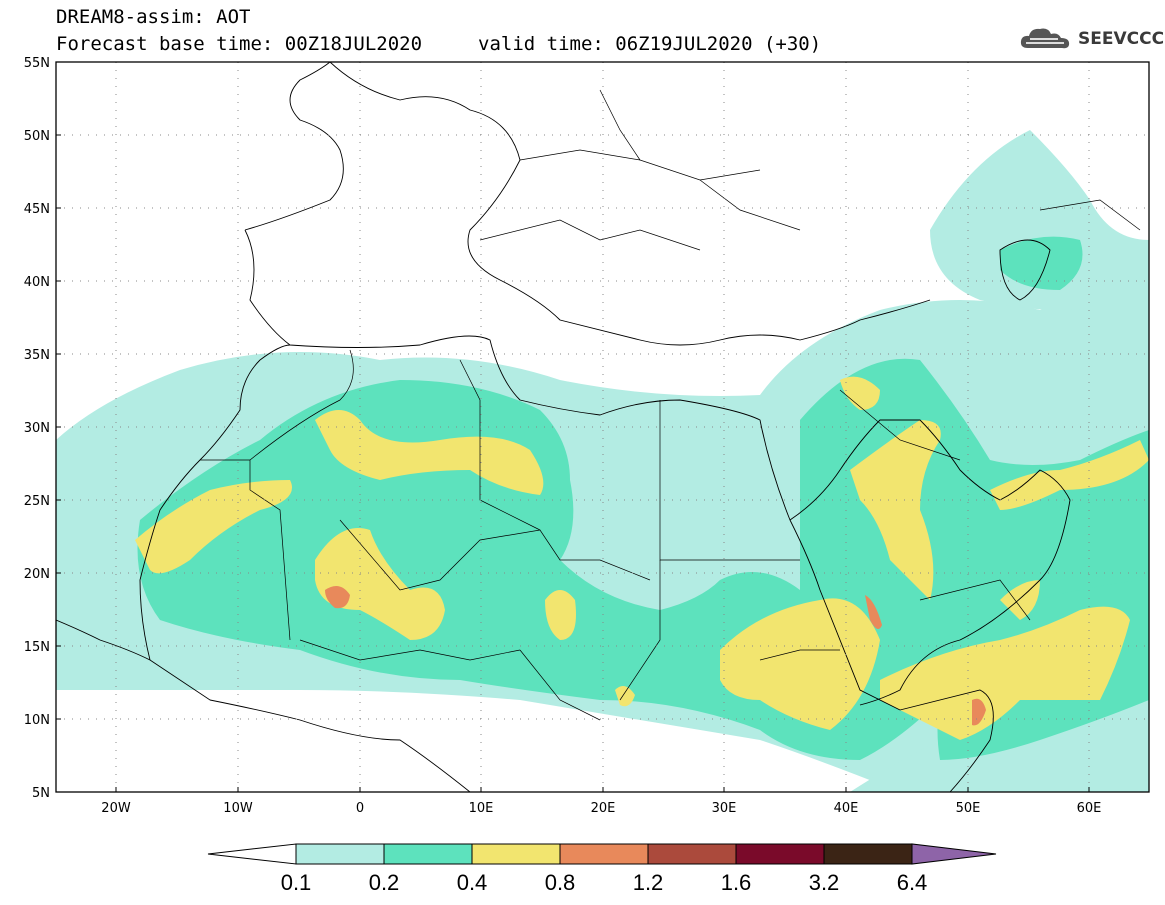 This screenshot has height=905, width=1165. Describe the element at coordinates (724, 808) in the screenshot. I see `lon-label: 30E` at that location.